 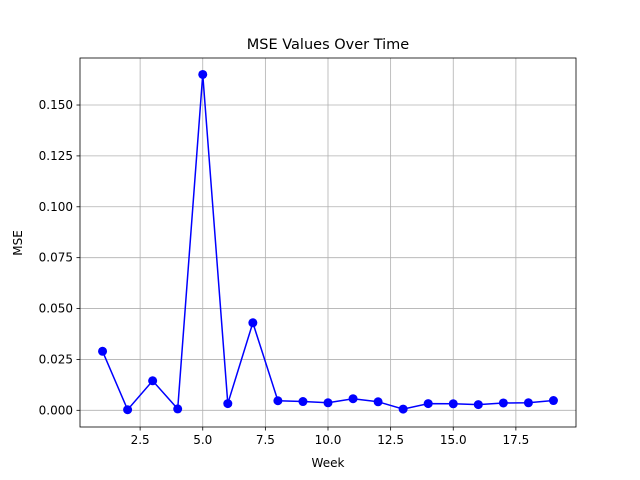 I want to click on y-tick-label: 0.150, so click(x=56, y=105).